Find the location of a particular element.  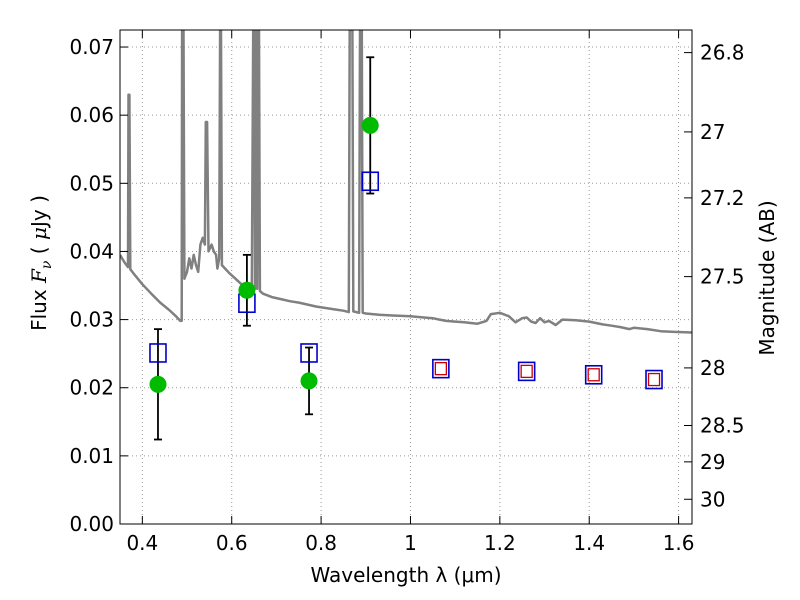

y-tick-label: 0.01 is located at coordinates (91, 456).